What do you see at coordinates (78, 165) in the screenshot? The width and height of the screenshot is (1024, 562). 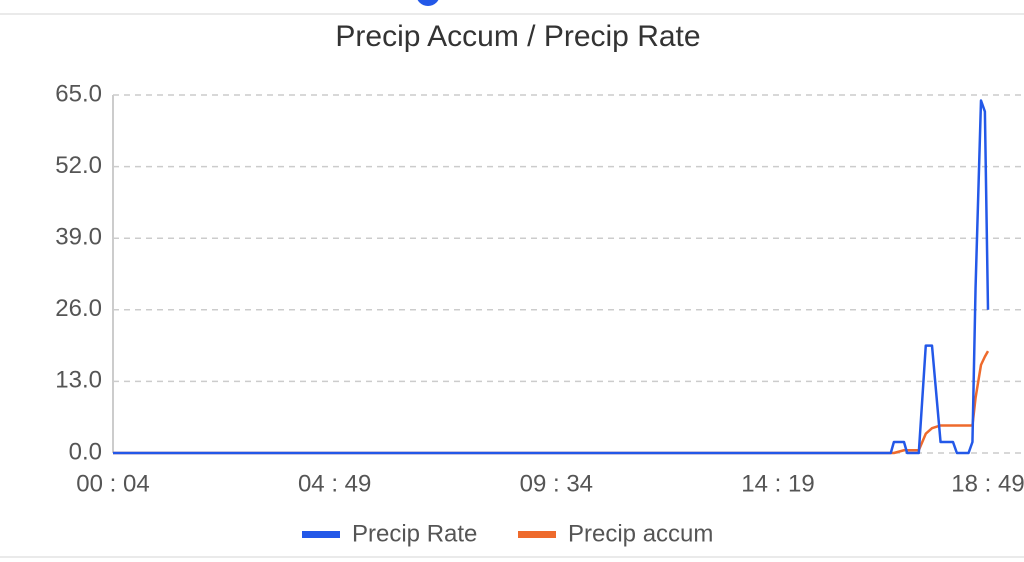 I see `y-tick-label: 52.0` at bounding box center [78, 165].